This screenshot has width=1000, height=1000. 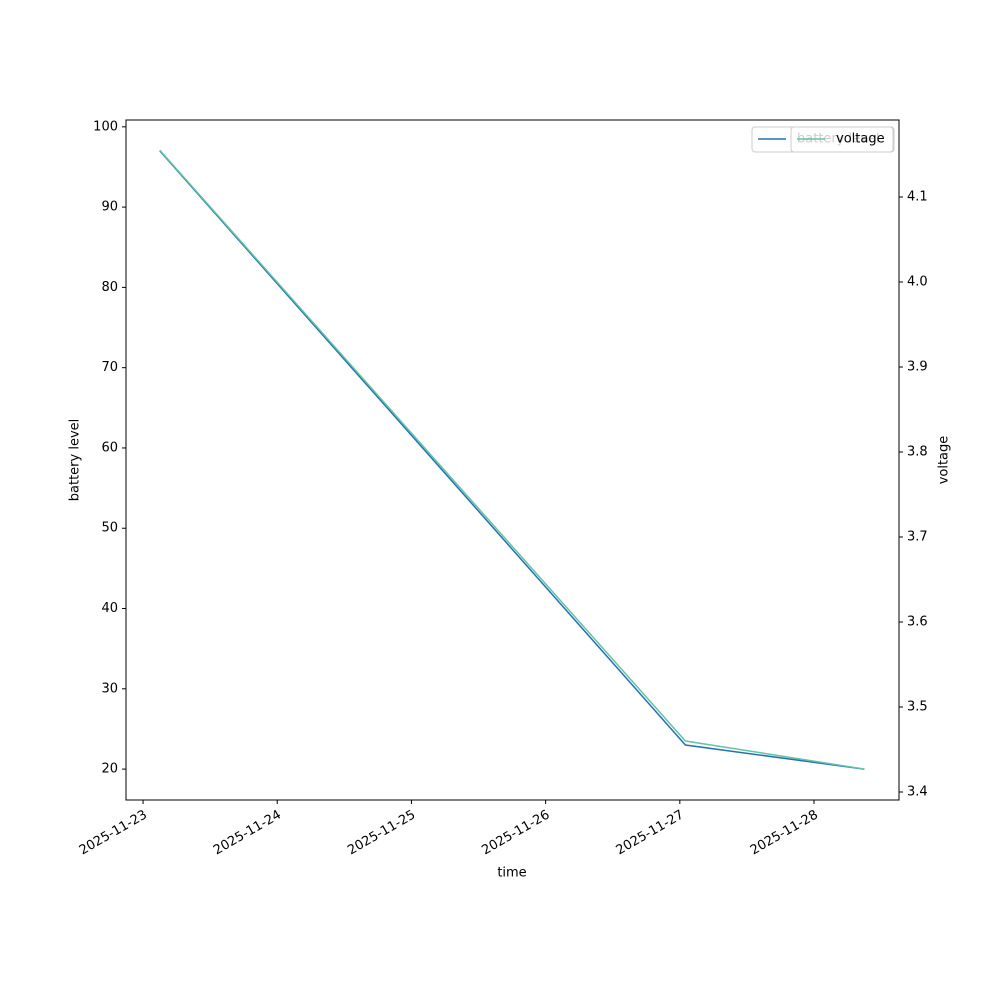 I want to click on legend-label: voltage, so click(x=860, y=139).